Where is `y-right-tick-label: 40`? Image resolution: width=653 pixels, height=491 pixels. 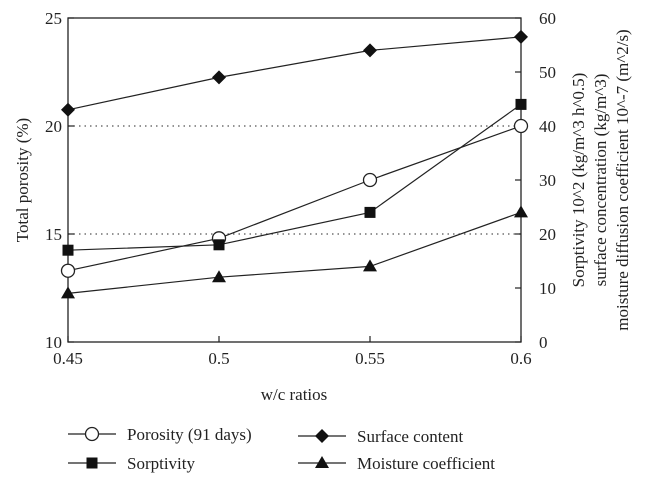
y-right-tick-label: 40 is located at coordinates (547, 126).